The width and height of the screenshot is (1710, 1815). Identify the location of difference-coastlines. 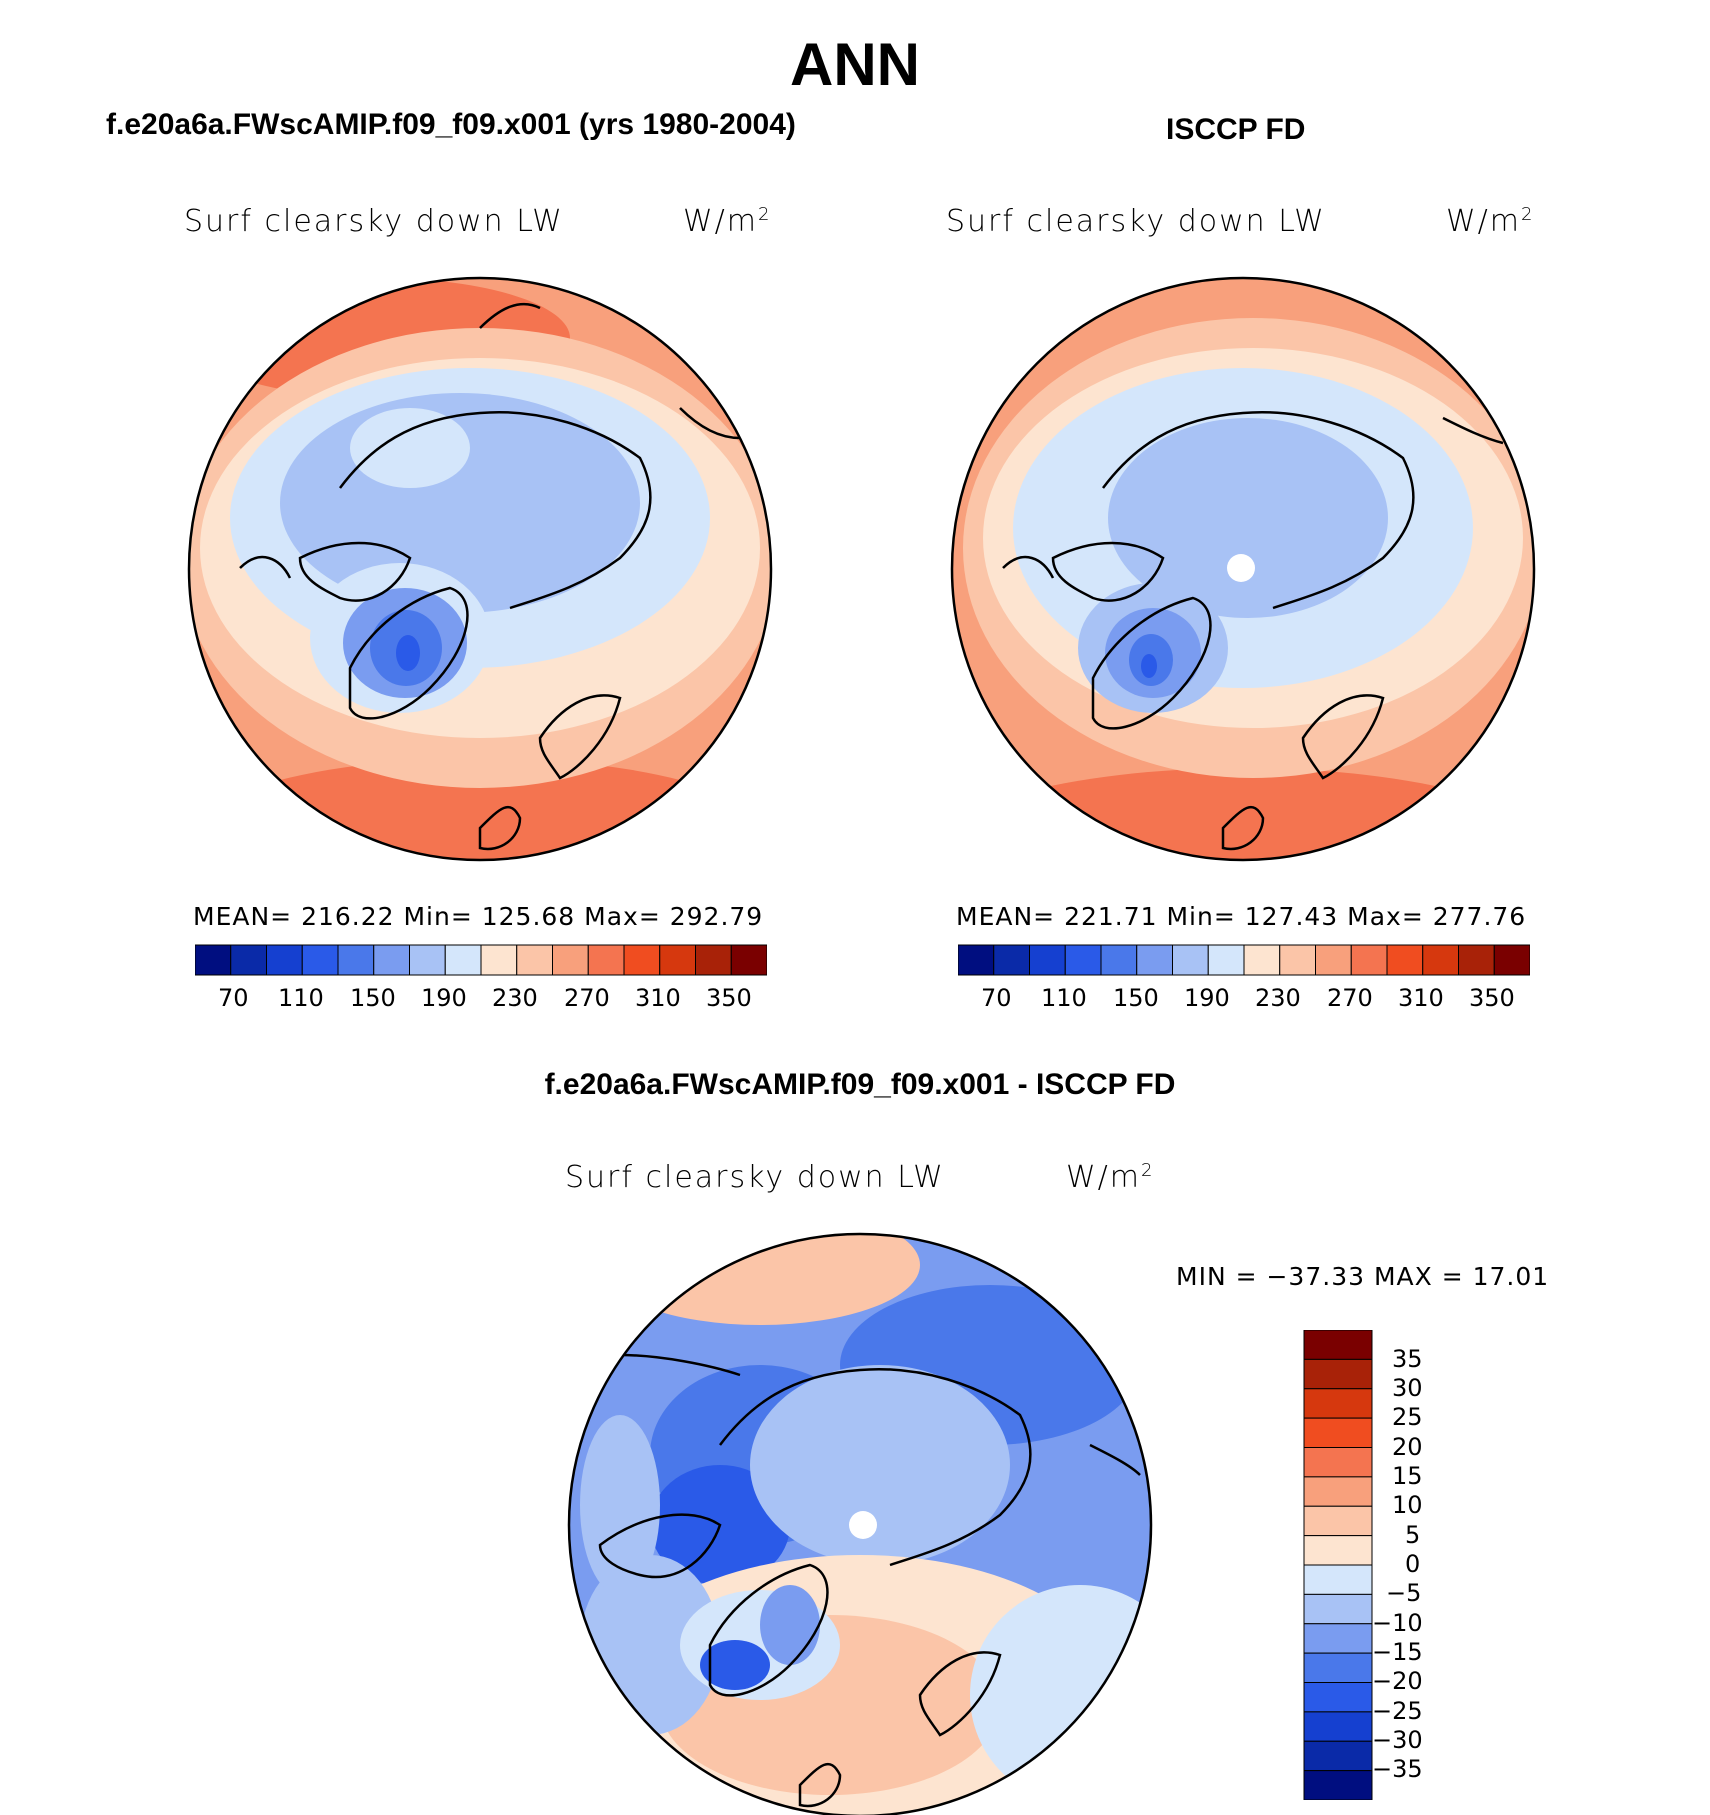
(869, 1580).